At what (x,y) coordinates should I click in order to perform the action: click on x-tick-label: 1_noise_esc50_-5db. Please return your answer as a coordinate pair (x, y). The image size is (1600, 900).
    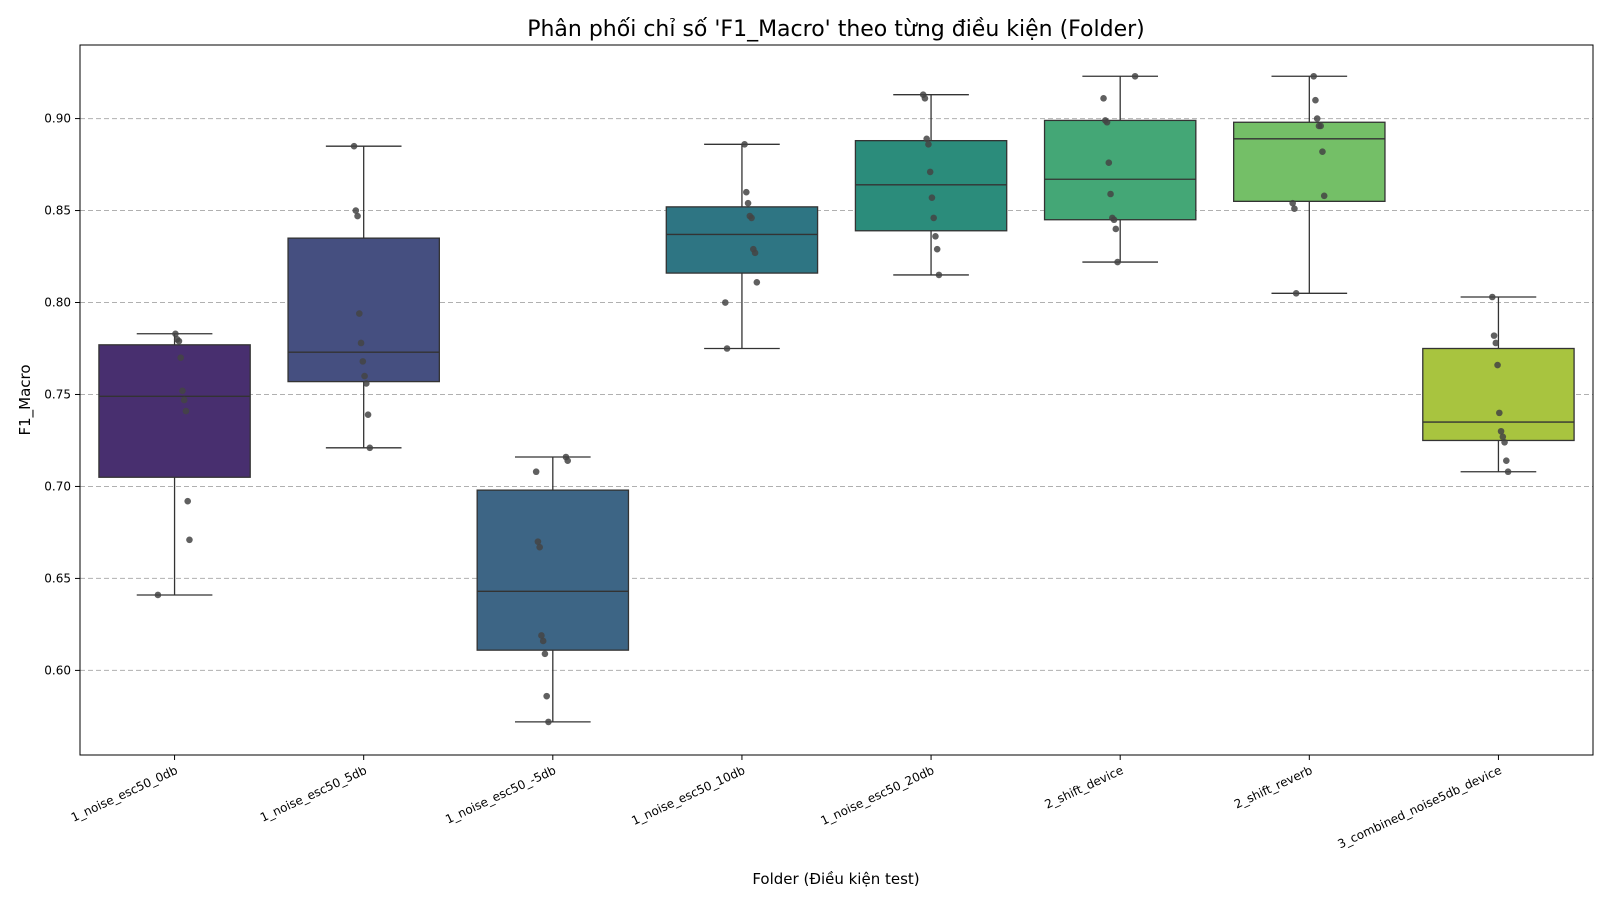
    Looking at the image, I should click on (500, 795).